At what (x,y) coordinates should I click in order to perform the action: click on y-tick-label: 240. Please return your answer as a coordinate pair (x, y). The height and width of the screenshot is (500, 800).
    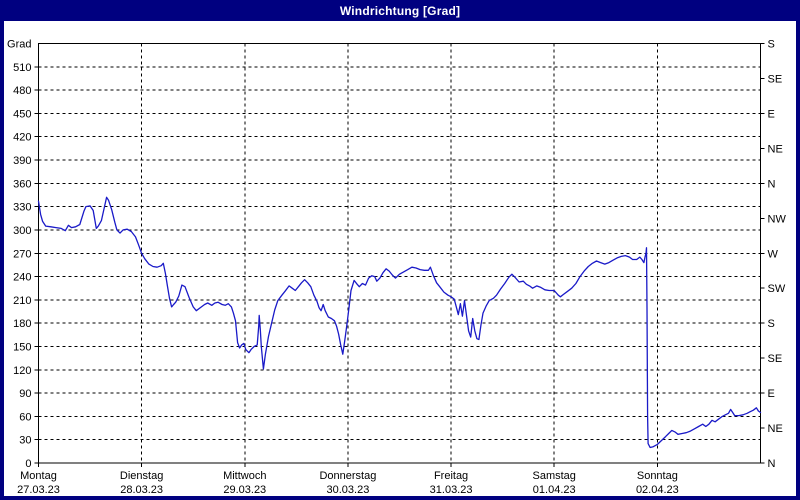
    Looking at the image, I should click on (22, 278).